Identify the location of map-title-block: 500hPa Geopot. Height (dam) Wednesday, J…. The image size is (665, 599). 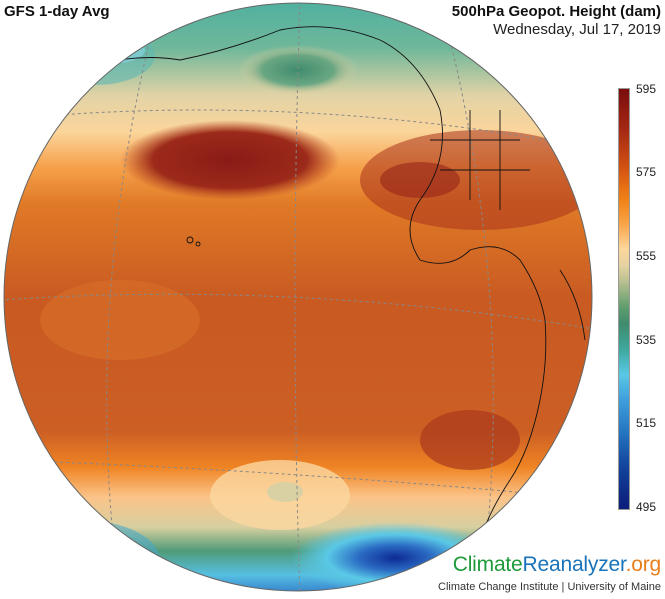
(556, 21).